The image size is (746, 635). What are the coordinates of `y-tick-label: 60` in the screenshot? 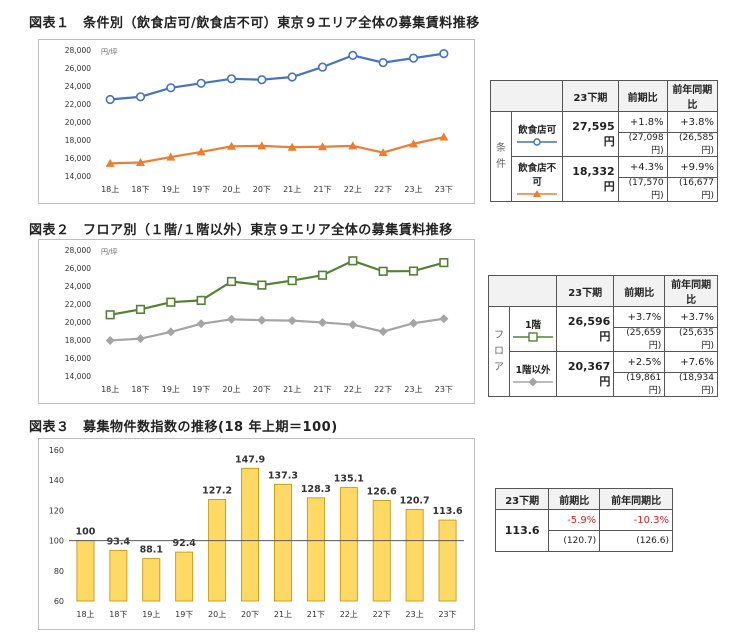 It's located at (59, 601).